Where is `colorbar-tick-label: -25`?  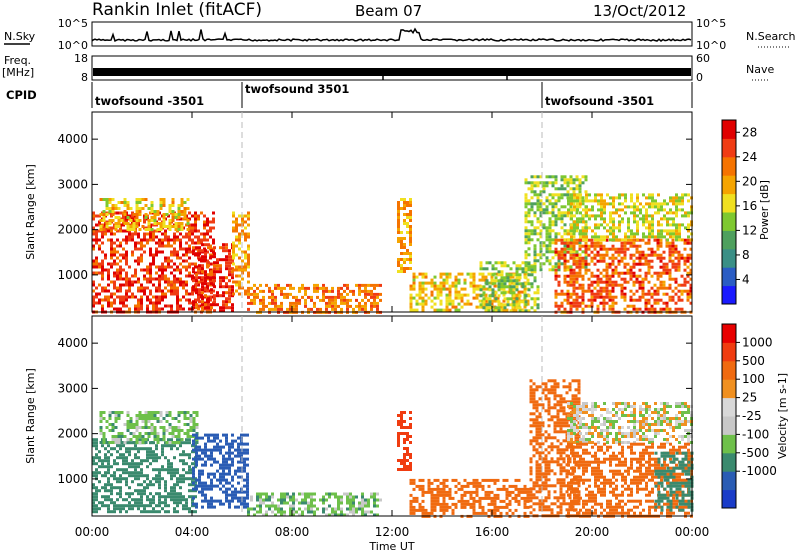 colorbar-tick-label: -25 is located at coordinates (752, 416).